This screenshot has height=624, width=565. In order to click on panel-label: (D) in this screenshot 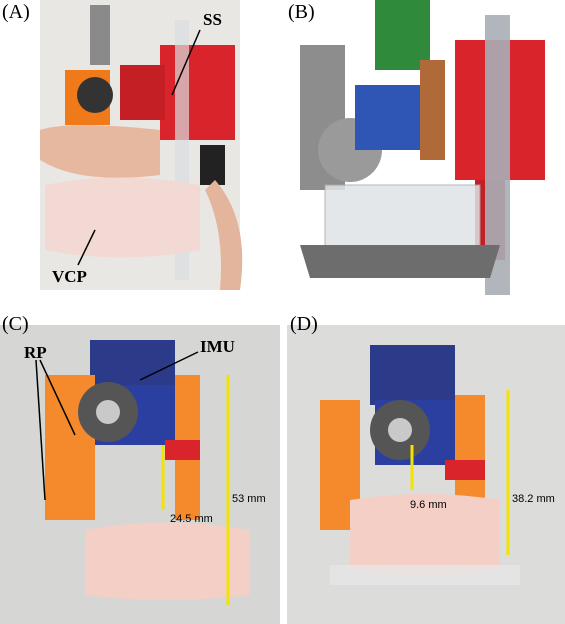, I will do `click(304, 324)`.